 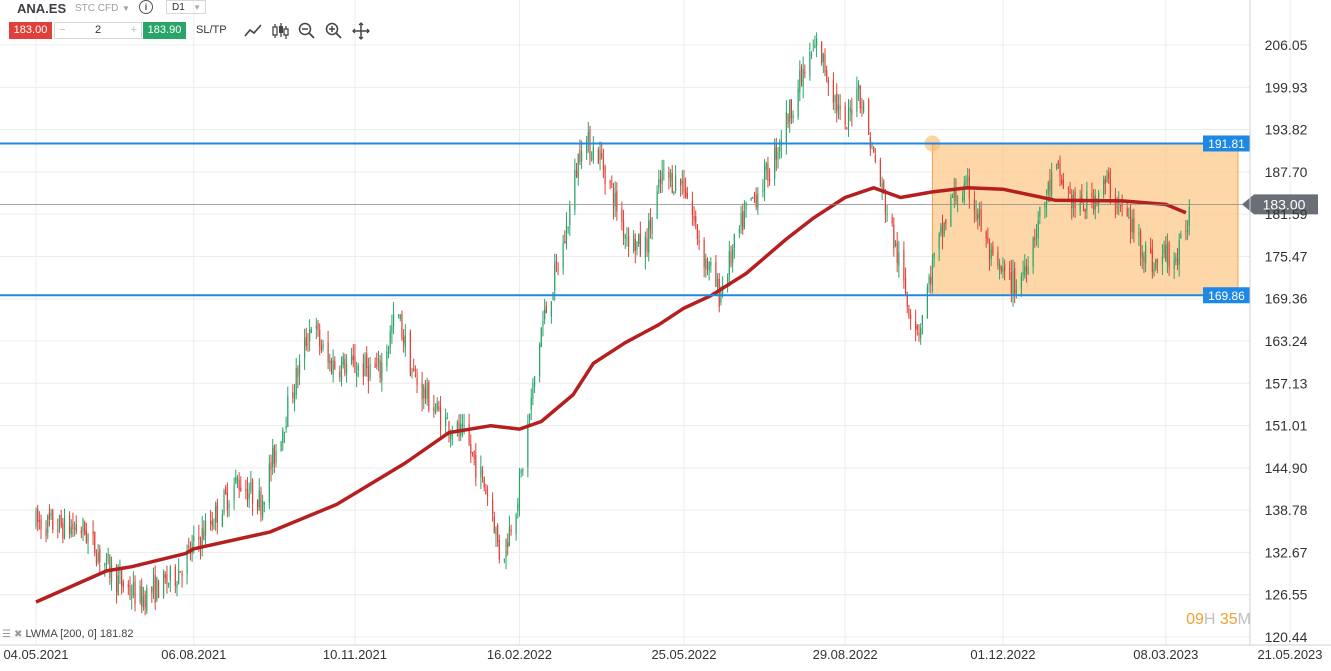 What do you see at coordinates (146, 7) in the screenshot?
I see `info-icon: i` at bounding box center [146, 7].